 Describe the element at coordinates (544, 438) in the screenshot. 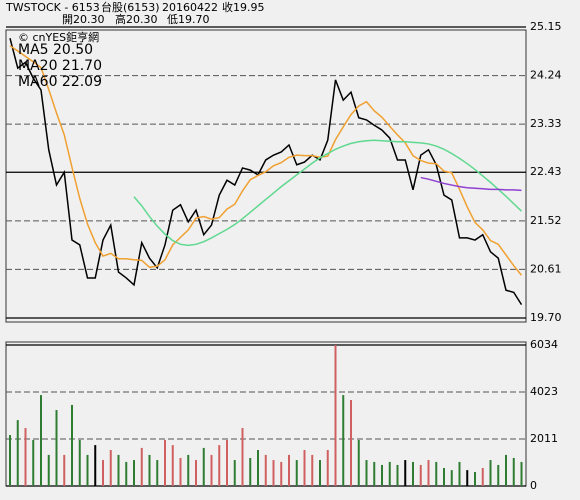

I see `y-tick-label: 2011` at that location.